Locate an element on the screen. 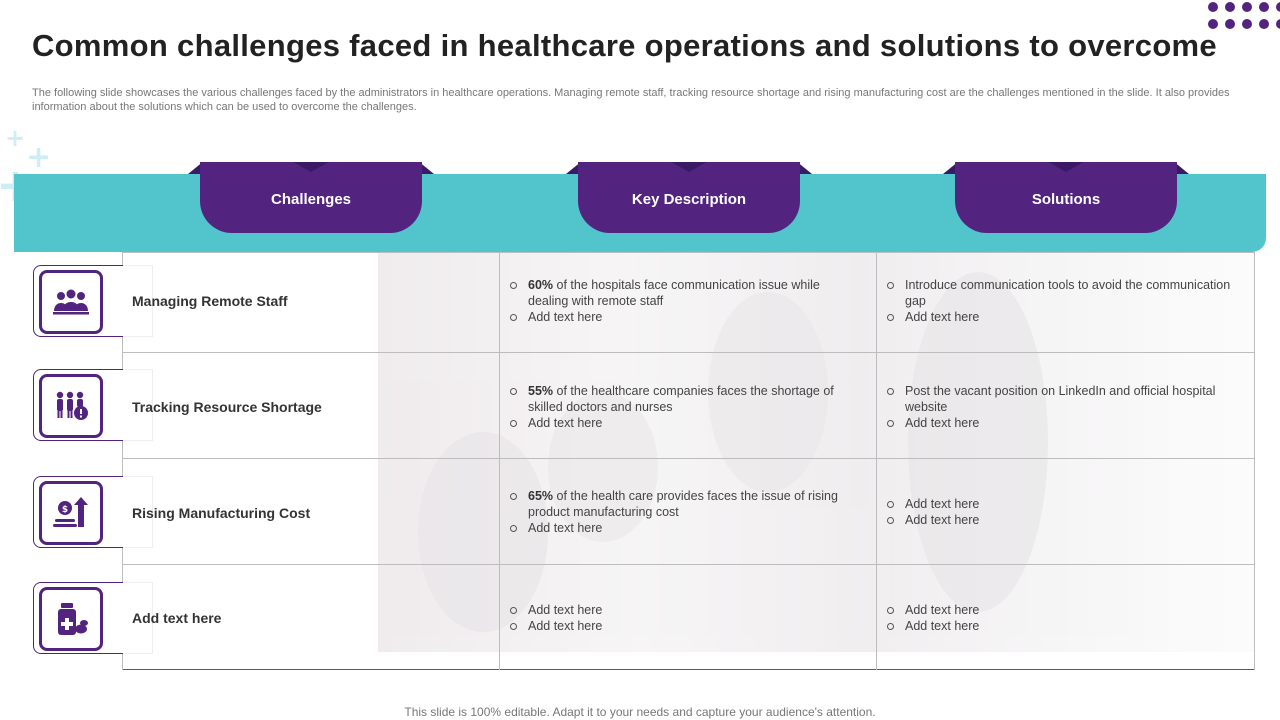 The width and height of the screenshot is (1280, 720). challenge-label: Managing Remote Staff is located at coordinates (210, 301).